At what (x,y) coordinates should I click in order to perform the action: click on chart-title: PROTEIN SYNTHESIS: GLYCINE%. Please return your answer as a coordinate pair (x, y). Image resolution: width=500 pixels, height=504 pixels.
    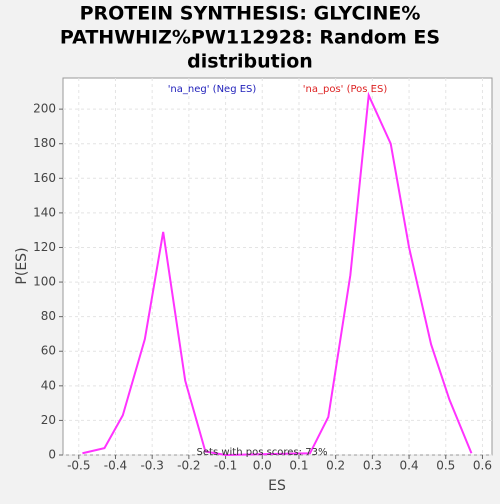
    Looking at the image, I should click on (250, 14).